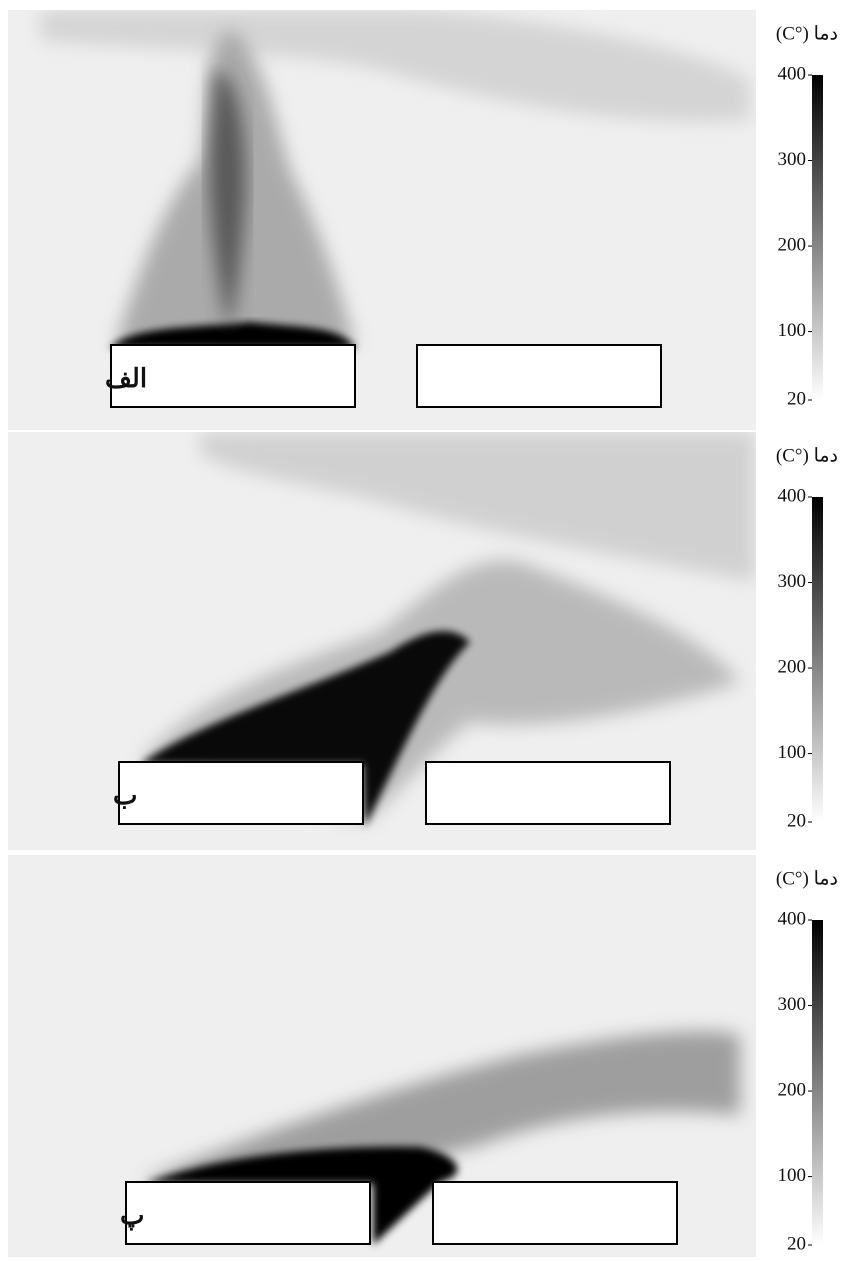 Image resolution: width=842 pixels, height=1261 pixels. What do you see at coordinates (132, 1216) in the screenshot?
I see `panel-label: پ` at bounding box center [132, 1216].